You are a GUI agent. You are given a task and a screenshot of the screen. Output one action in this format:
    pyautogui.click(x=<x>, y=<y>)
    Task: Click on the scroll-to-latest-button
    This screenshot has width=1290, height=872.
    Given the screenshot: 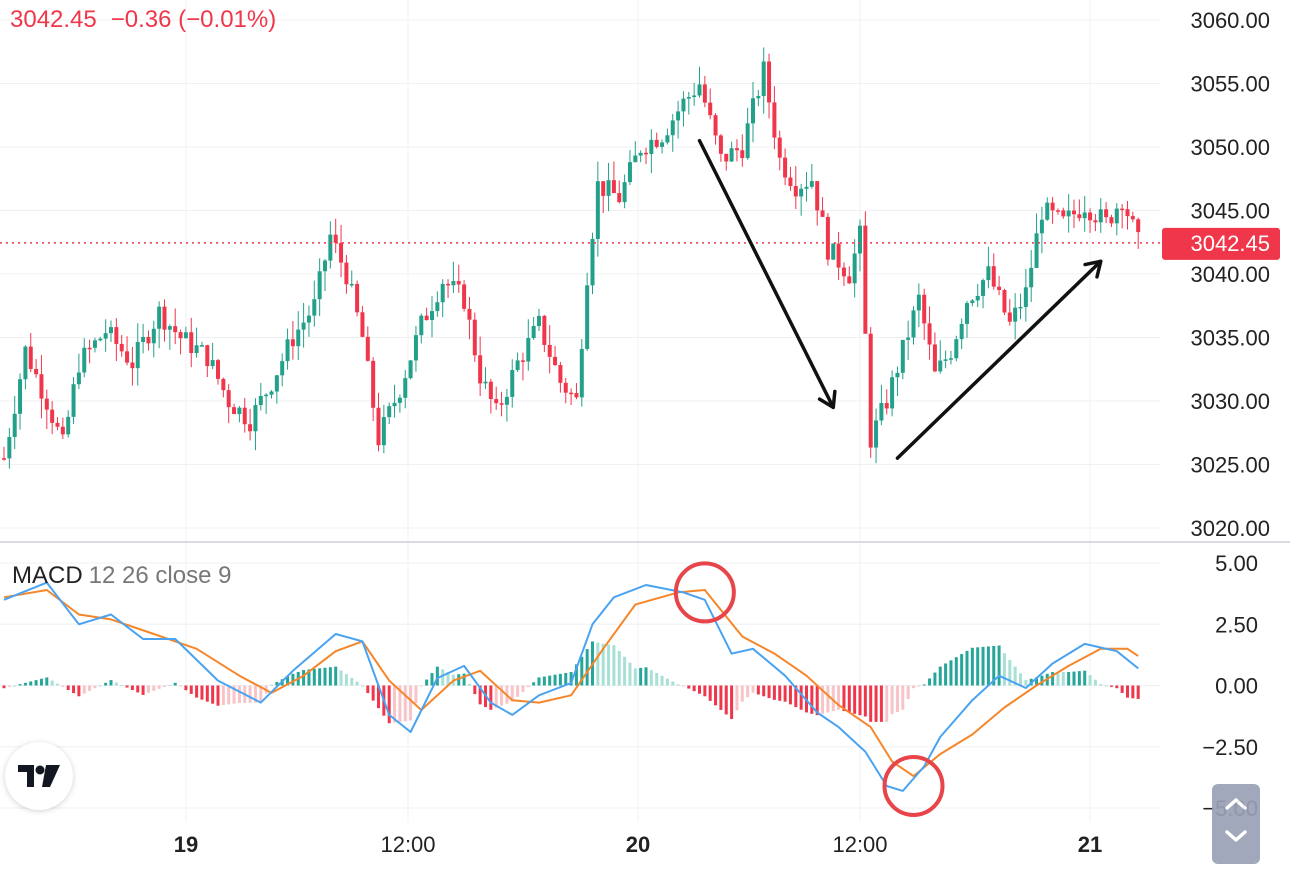 What is the action you would take?
    pyautogui.click(x=1236, y=824)
    